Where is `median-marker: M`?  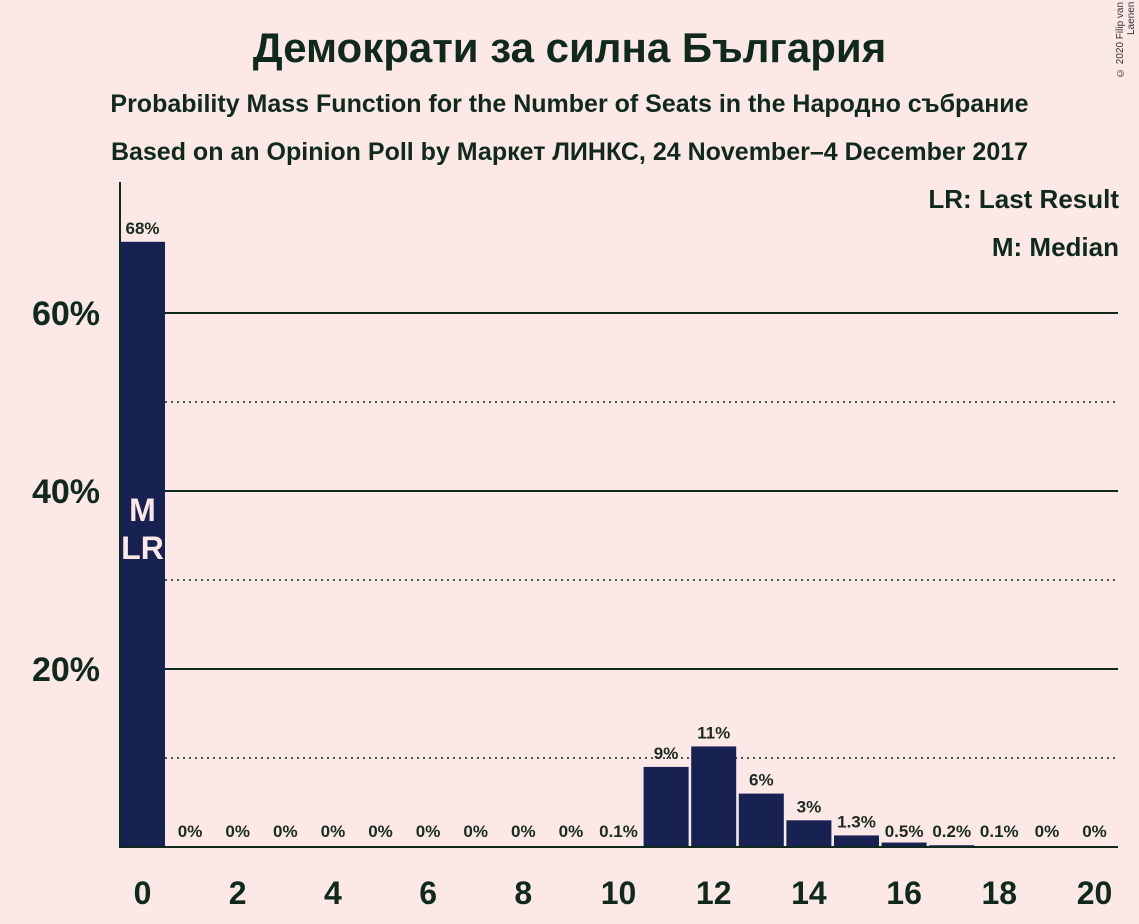
median-marker: M is located at coordinates (142, 510).